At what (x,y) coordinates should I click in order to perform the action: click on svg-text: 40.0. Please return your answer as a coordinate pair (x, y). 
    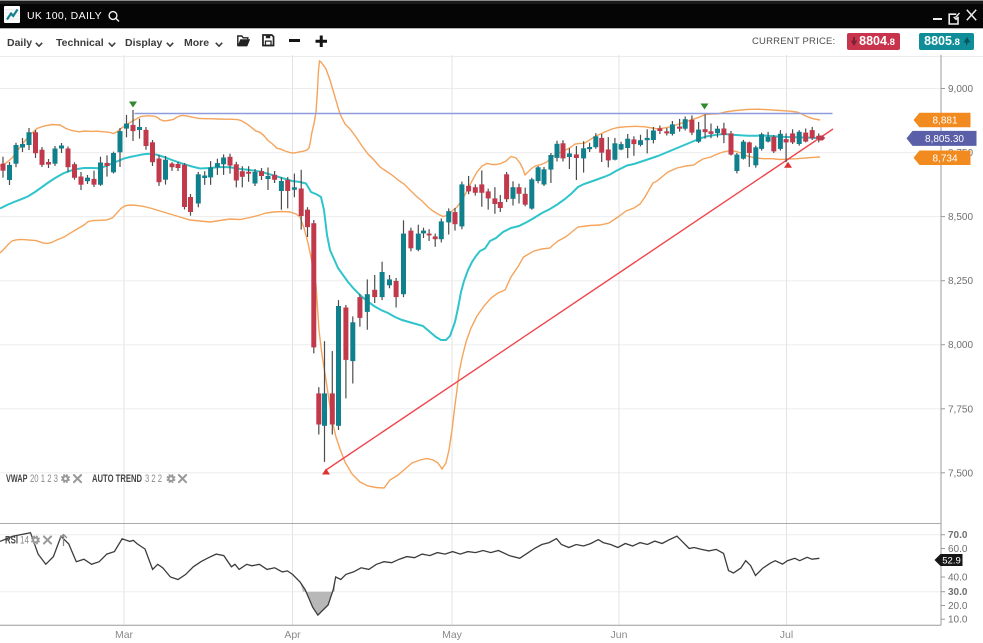
    Looking at the image, I should click on (958, 578).